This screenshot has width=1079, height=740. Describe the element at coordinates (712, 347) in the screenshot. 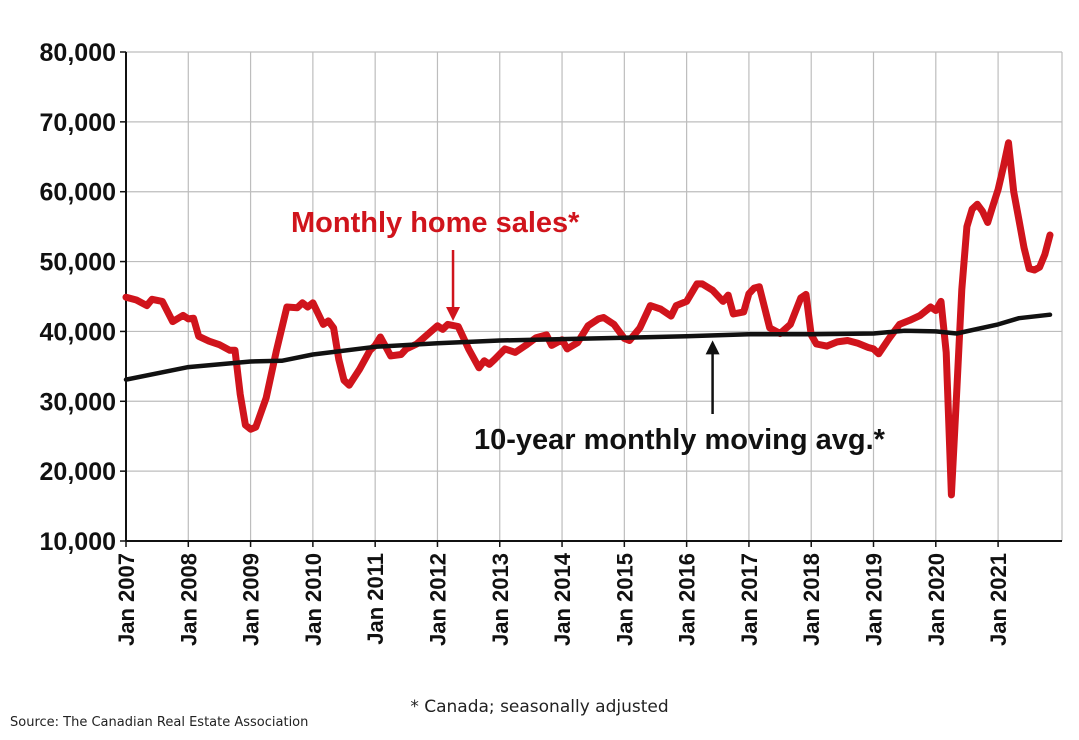

I see `annotation-arrowhead-moving-average` at that location.